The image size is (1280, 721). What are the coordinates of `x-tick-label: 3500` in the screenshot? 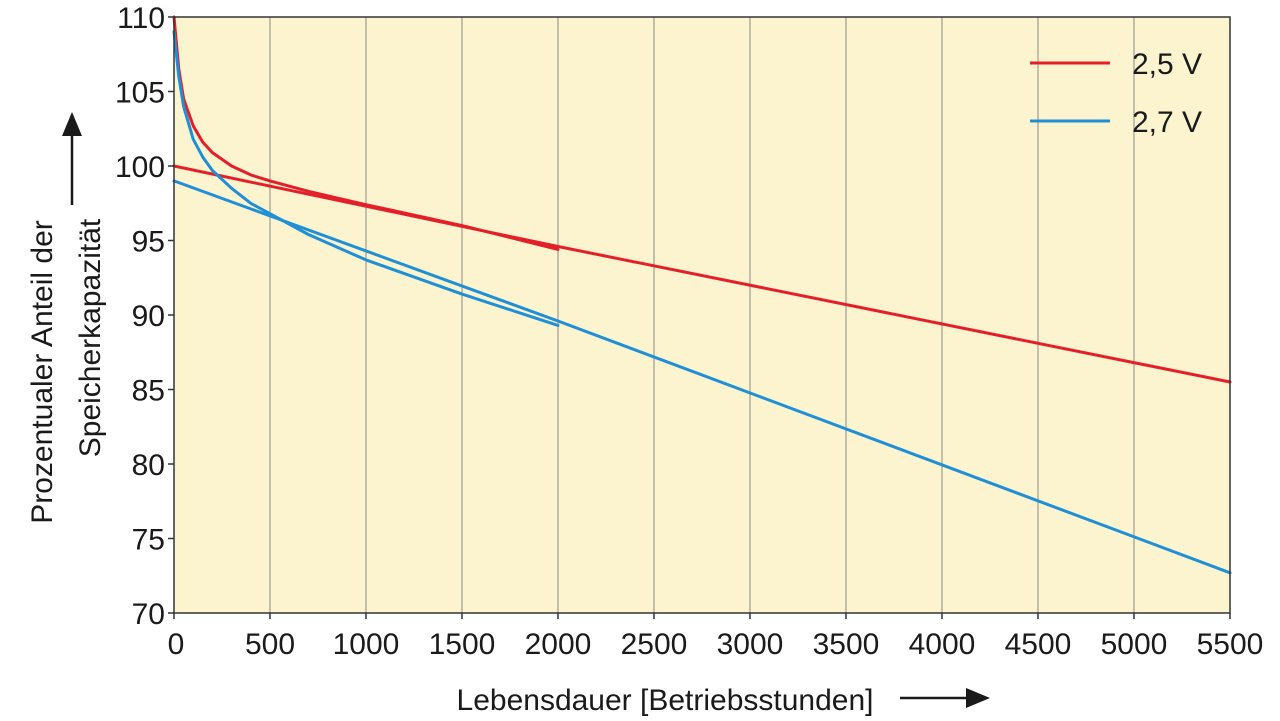 It's located at (846, 644).